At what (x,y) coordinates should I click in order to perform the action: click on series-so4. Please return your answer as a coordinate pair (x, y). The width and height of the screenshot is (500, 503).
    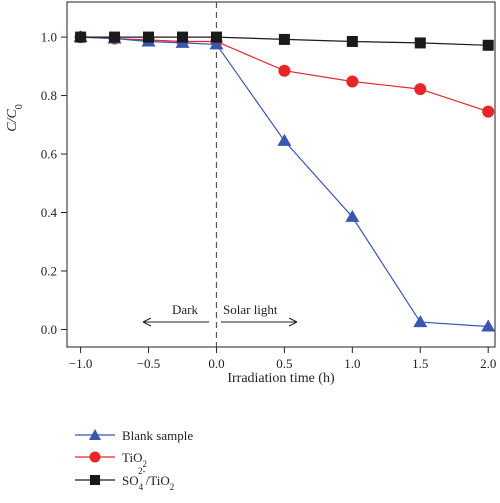
    Looking at the image, I should click on (284, 41).